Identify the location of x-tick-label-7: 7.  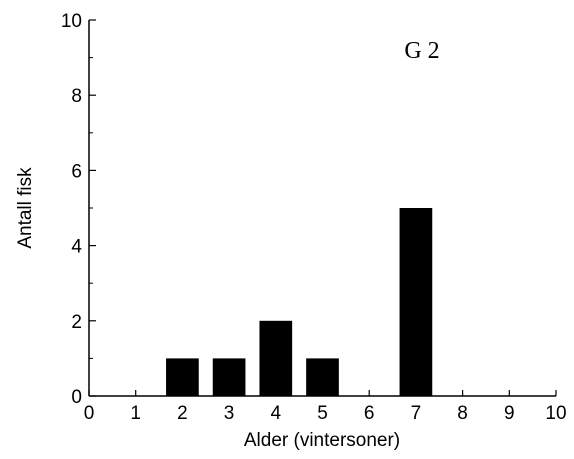
(416, 413).